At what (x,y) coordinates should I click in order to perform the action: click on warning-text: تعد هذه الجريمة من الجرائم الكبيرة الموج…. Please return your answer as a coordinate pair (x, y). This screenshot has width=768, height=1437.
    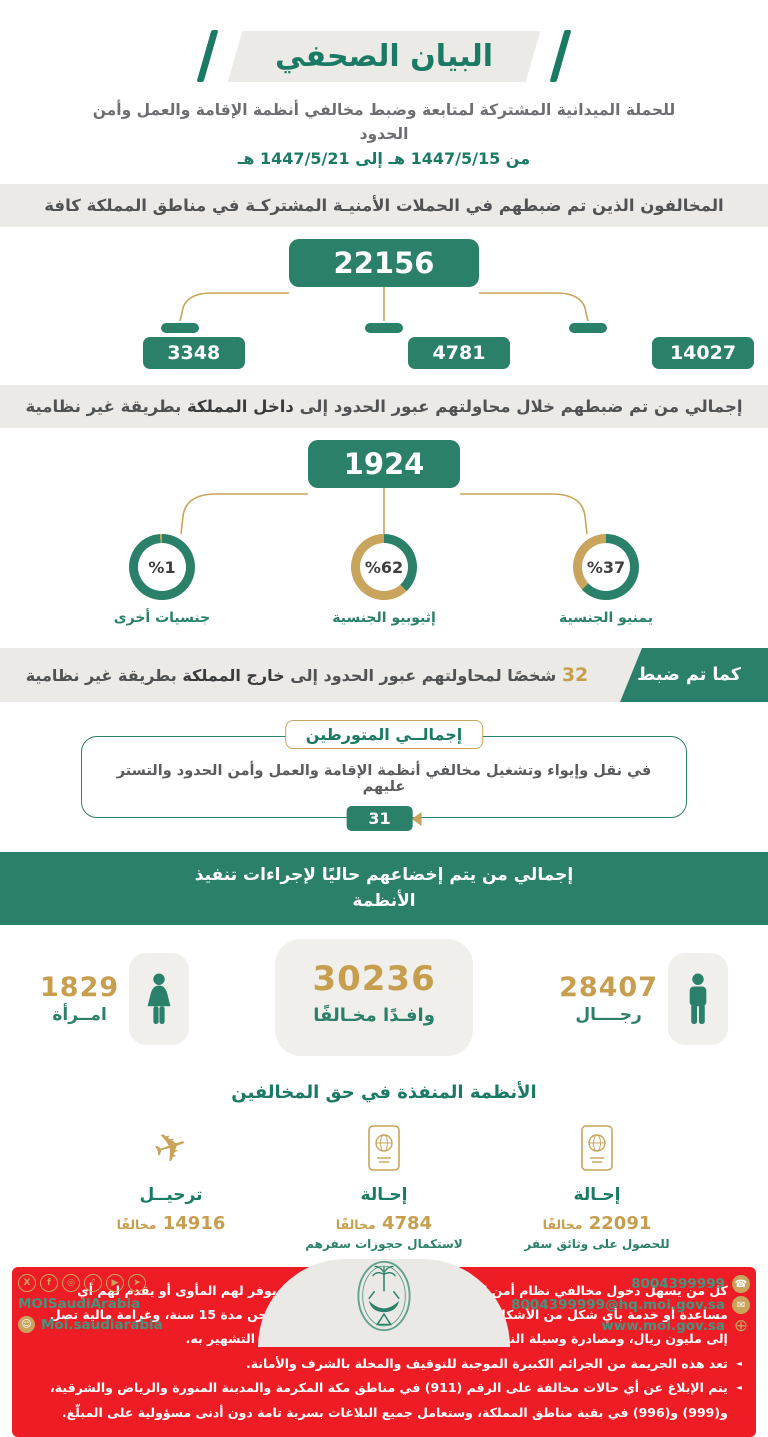
    Looking at the image, I should click on (487, 1363).